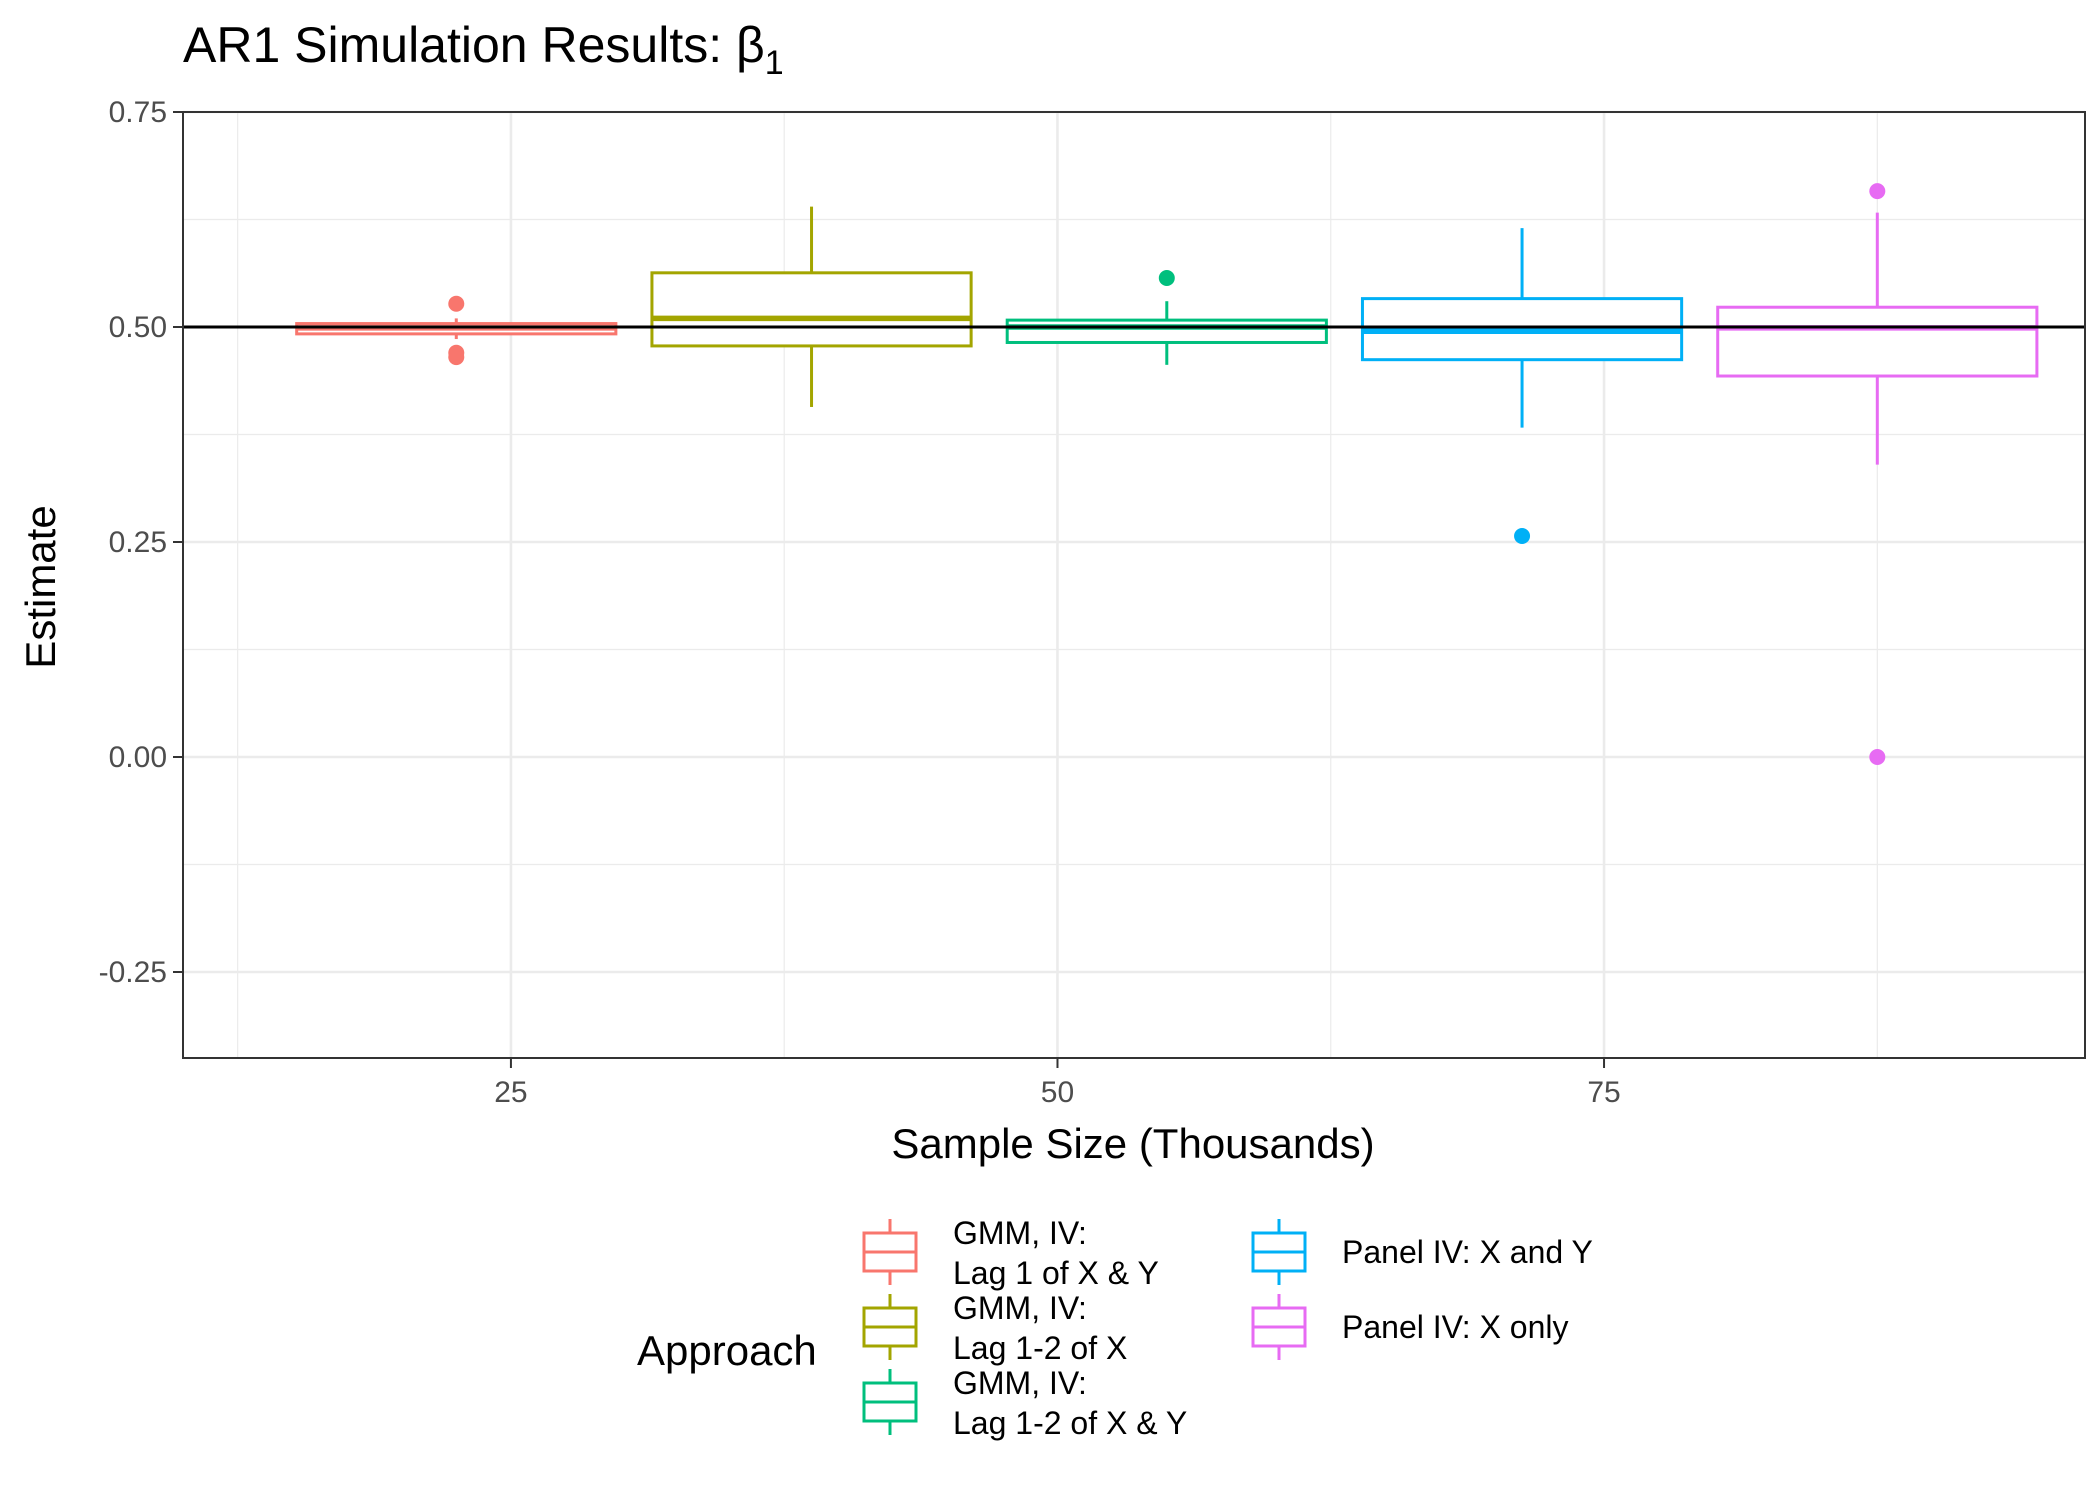 This screenshot has height=1500, width=2100. Describe the element at coordinates (727, 1350) in the screenshot. I see `legend-title: Approach` at that location.